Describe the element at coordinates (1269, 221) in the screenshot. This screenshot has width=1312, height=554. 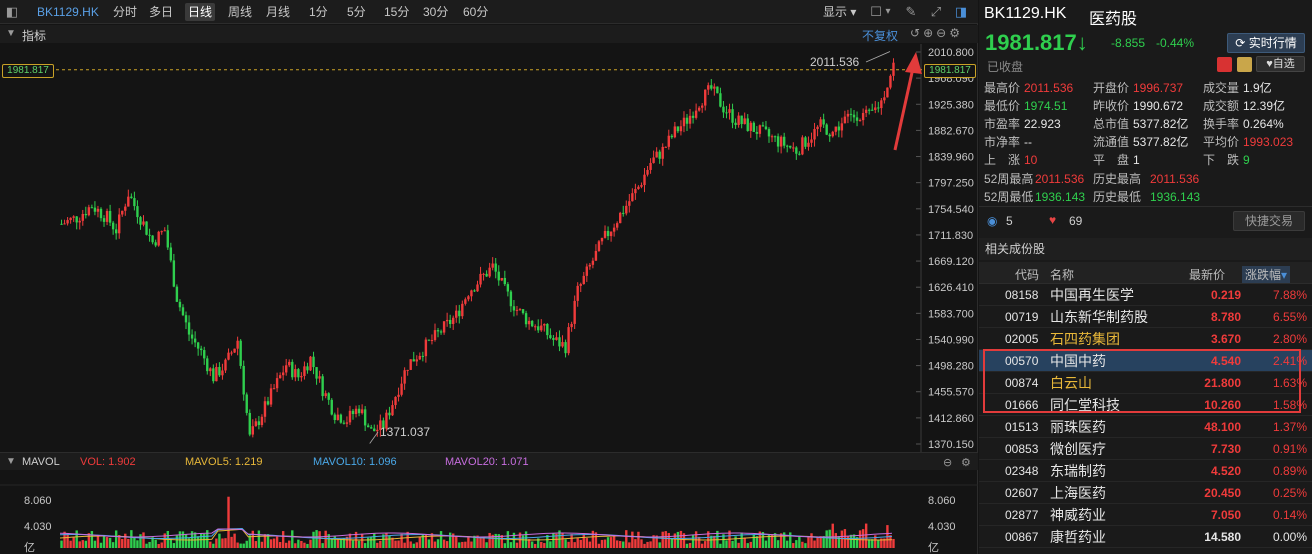
I see `quick-trade-button: 快捷交易` at that location.